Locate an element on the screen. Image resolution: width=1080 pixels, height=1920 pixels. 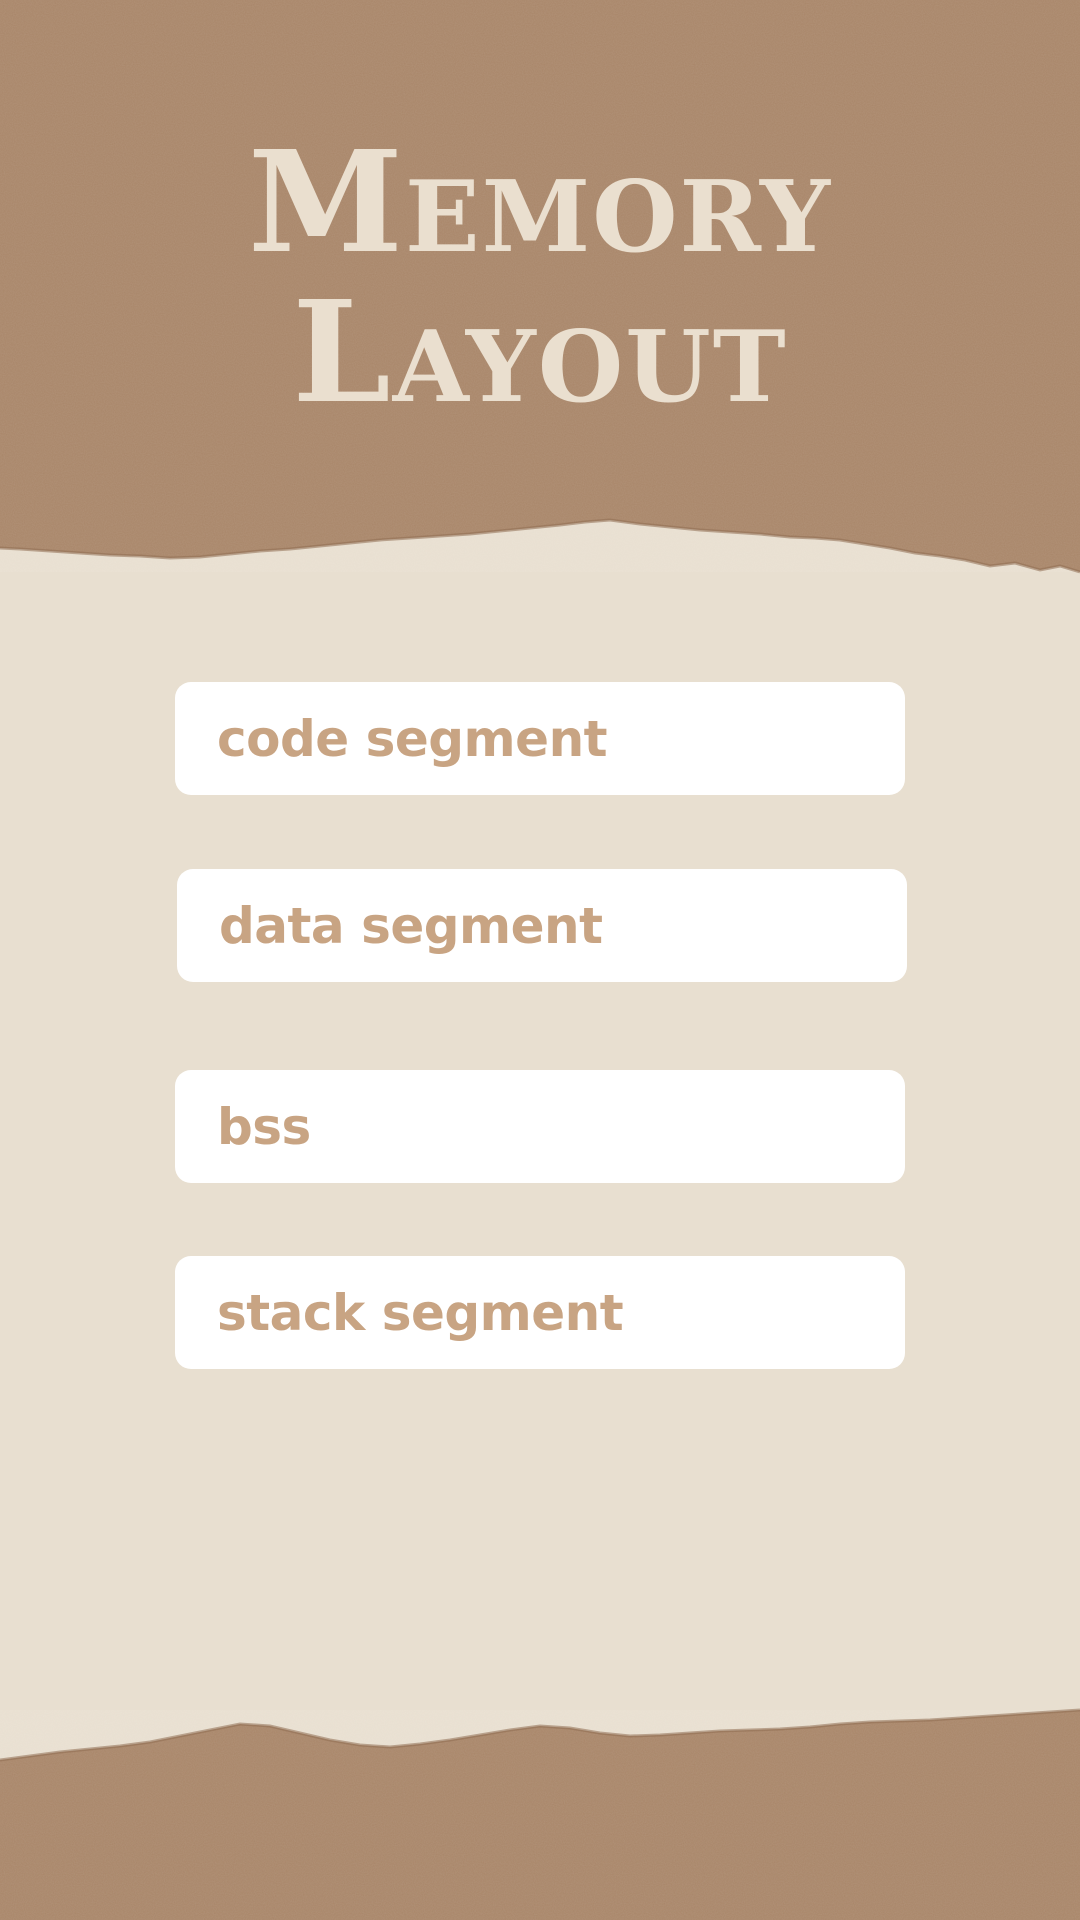
segment-label: data segment is located at coordinates (411, 925).